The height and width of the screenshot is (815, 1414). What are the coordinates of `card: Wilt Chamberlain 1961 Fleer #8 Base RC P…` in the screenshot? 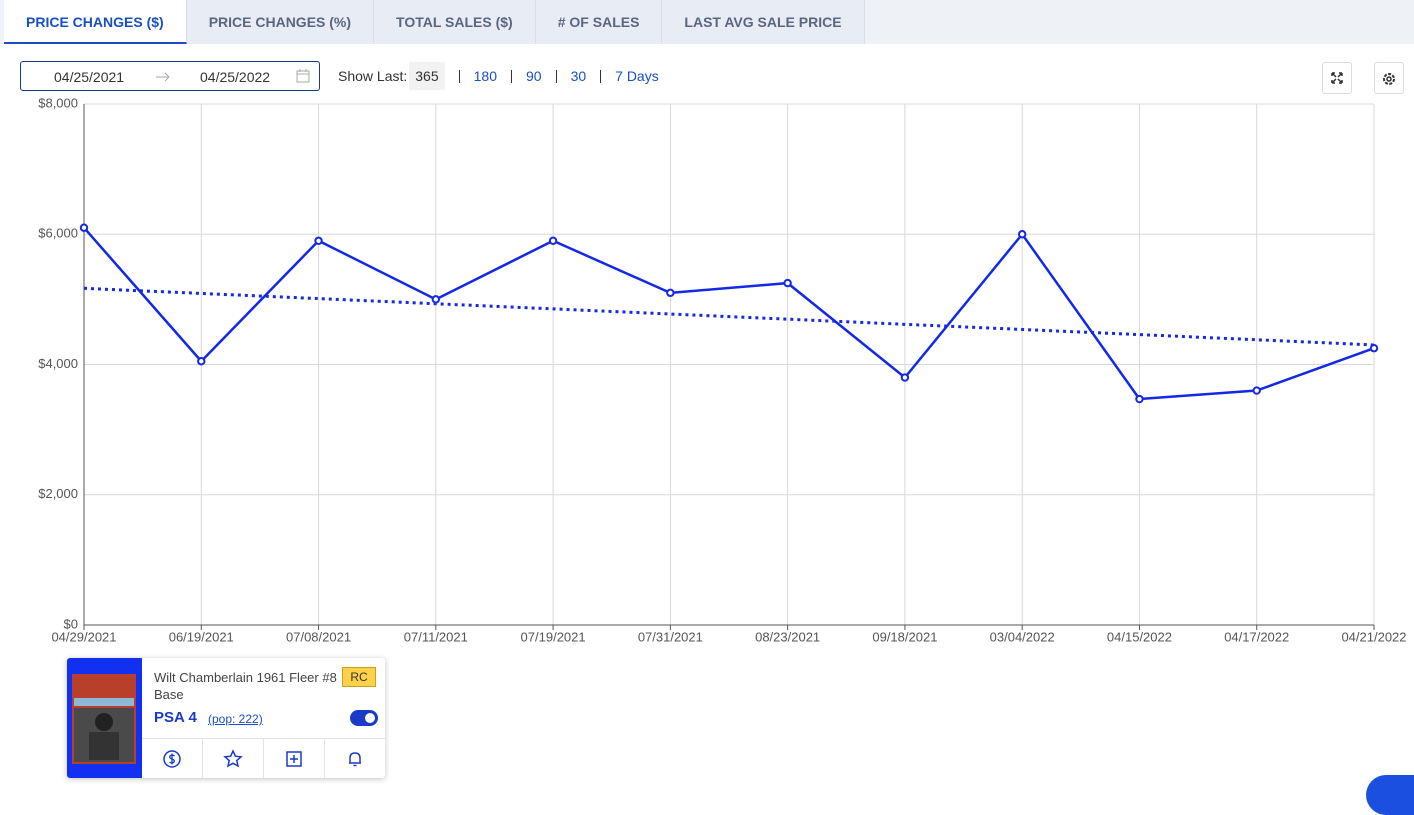 It's located at (226, 718).